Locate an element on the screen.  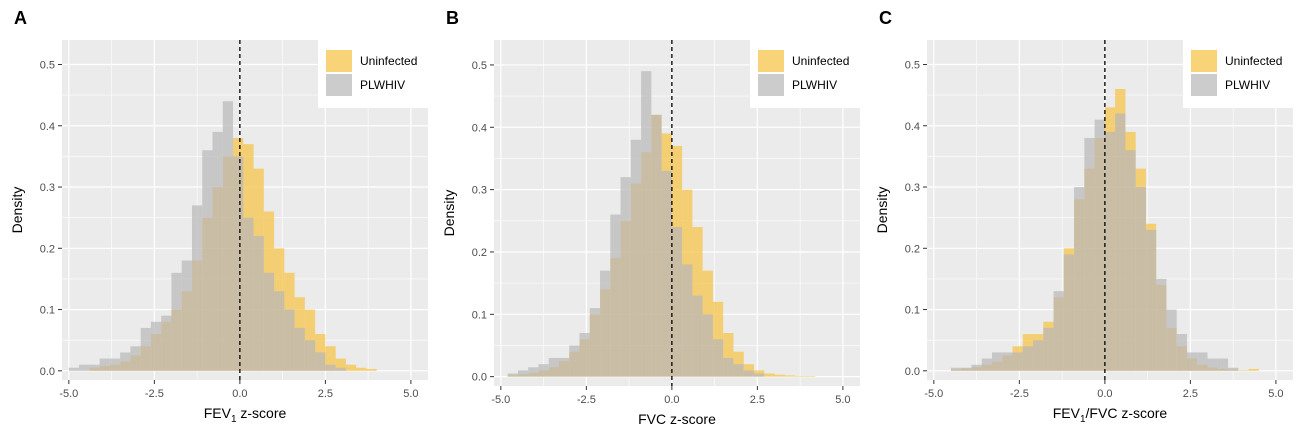
x-tick-label: 5.0 is located at coordinates (1275, 394).